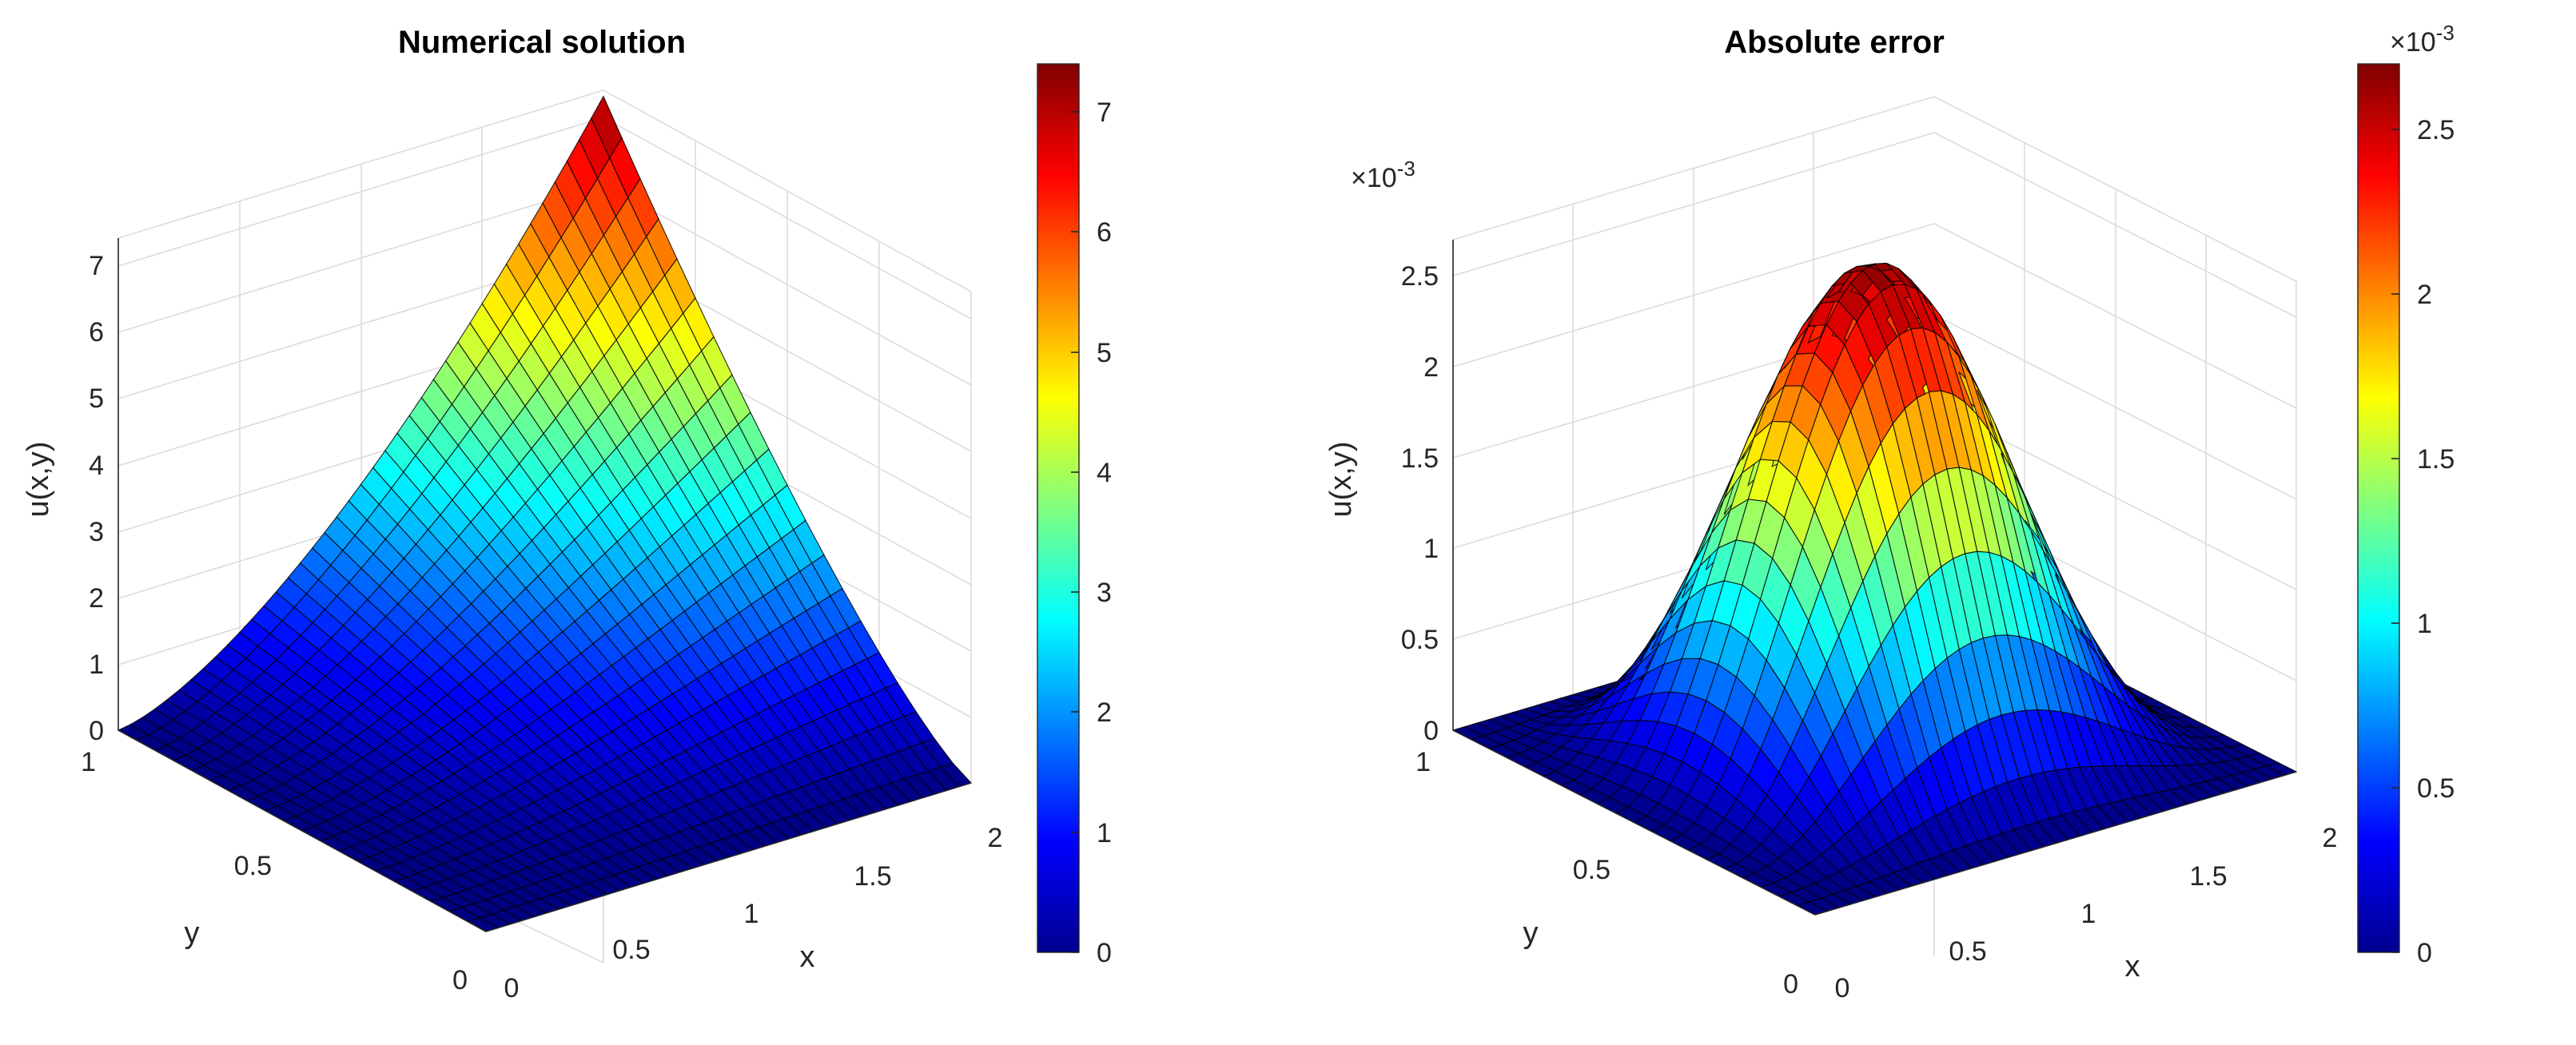  Describe the element at coordinates (1420, 458) in the screenshot. I see `plot2-ztick: 1.5` at that location.